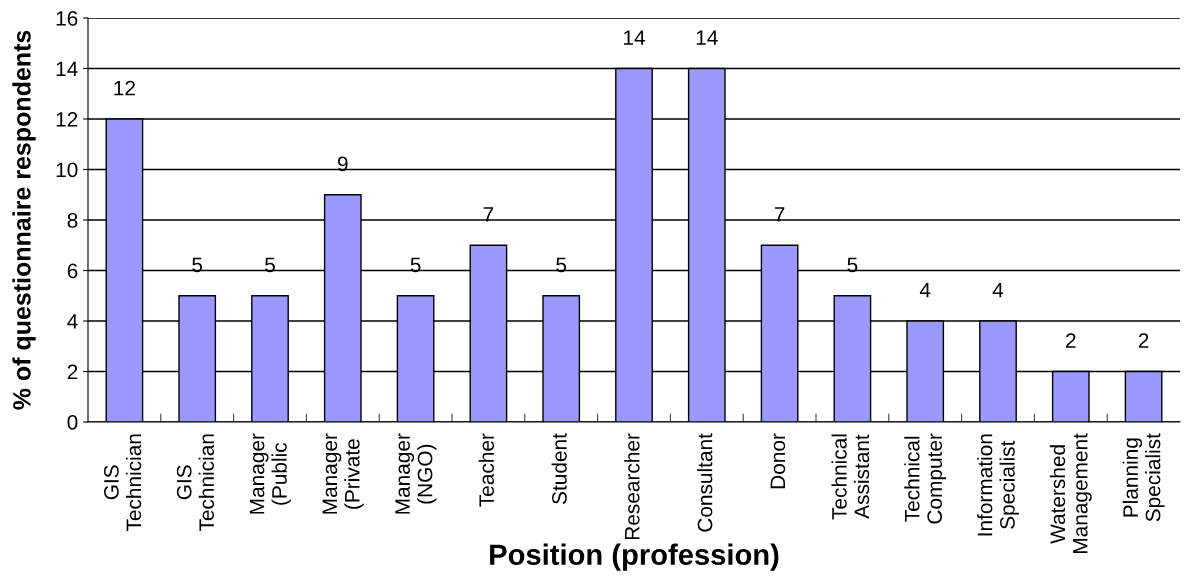 The image size is (1194, 581). I want to click on x-tick-label: Planning Specialist, so click(1143, 477).